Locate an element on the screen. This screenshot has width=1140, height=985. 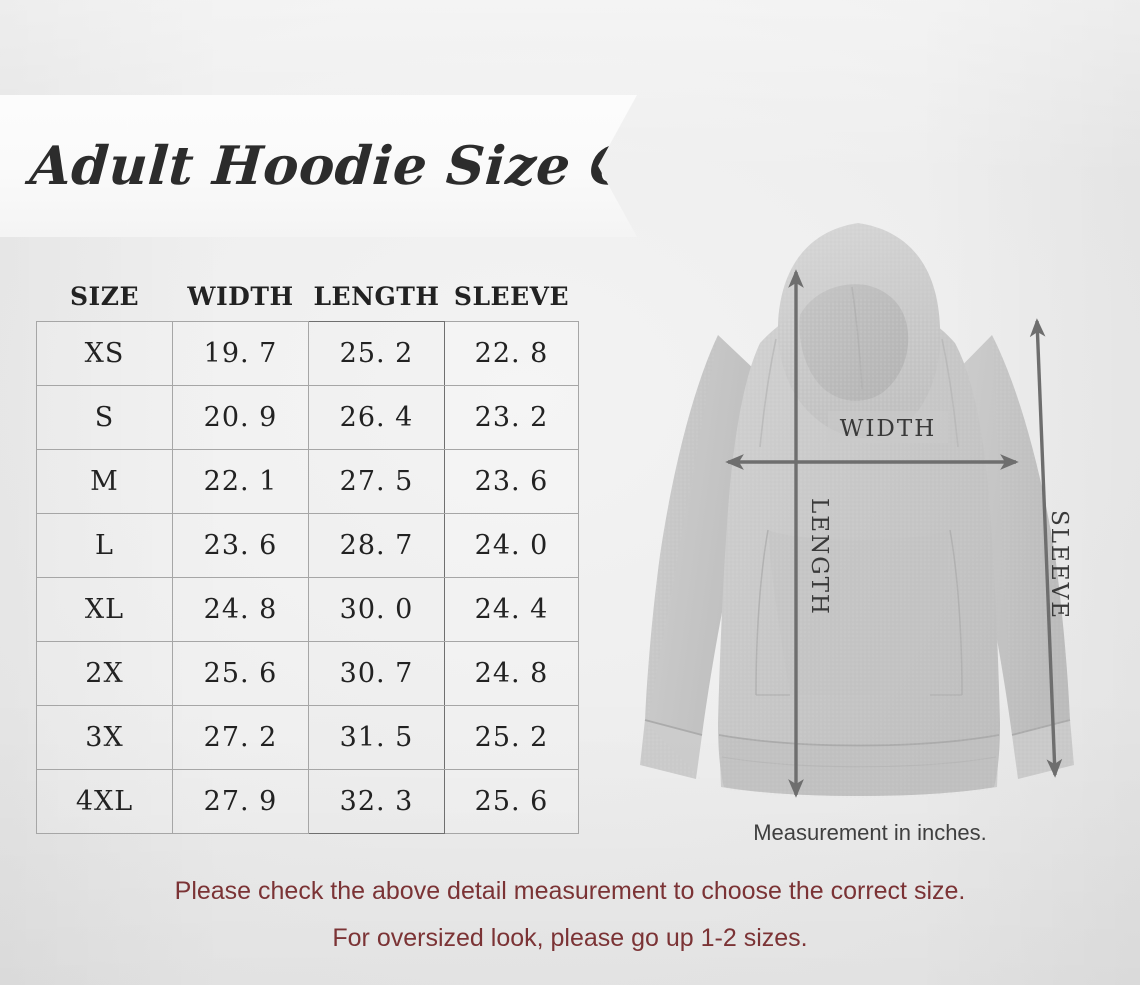
cell-sleeve: 24. 4 is located at coordinates (511, 609).